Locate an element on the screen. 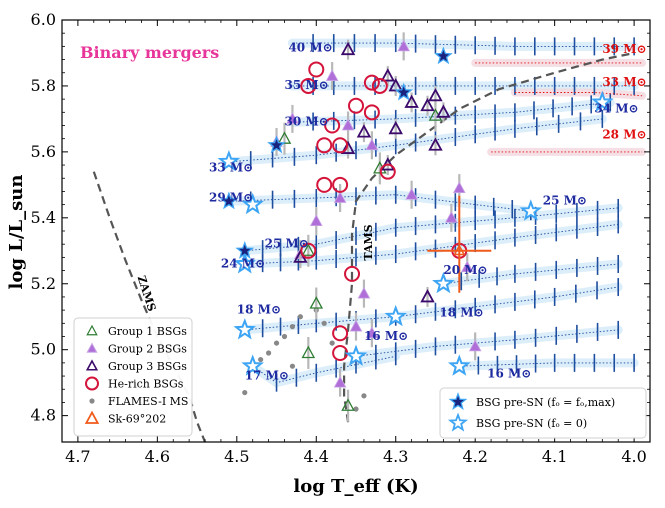  track-mass-label: 17 M⊙ is located at coordinates (267, 375).